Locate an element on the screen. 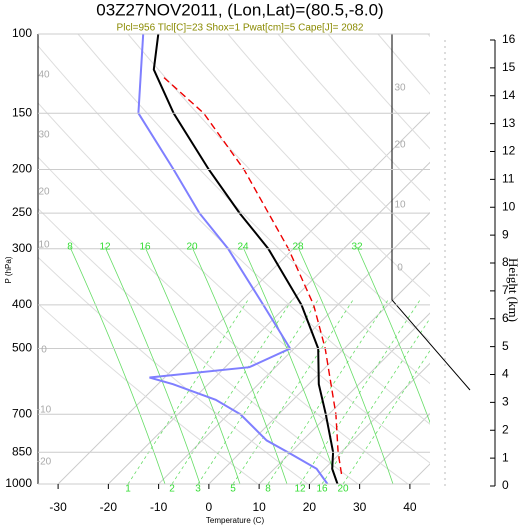 This screenshot has width=521, height=528. y2-tick-label: 11 is located at coordinates (508, 179).